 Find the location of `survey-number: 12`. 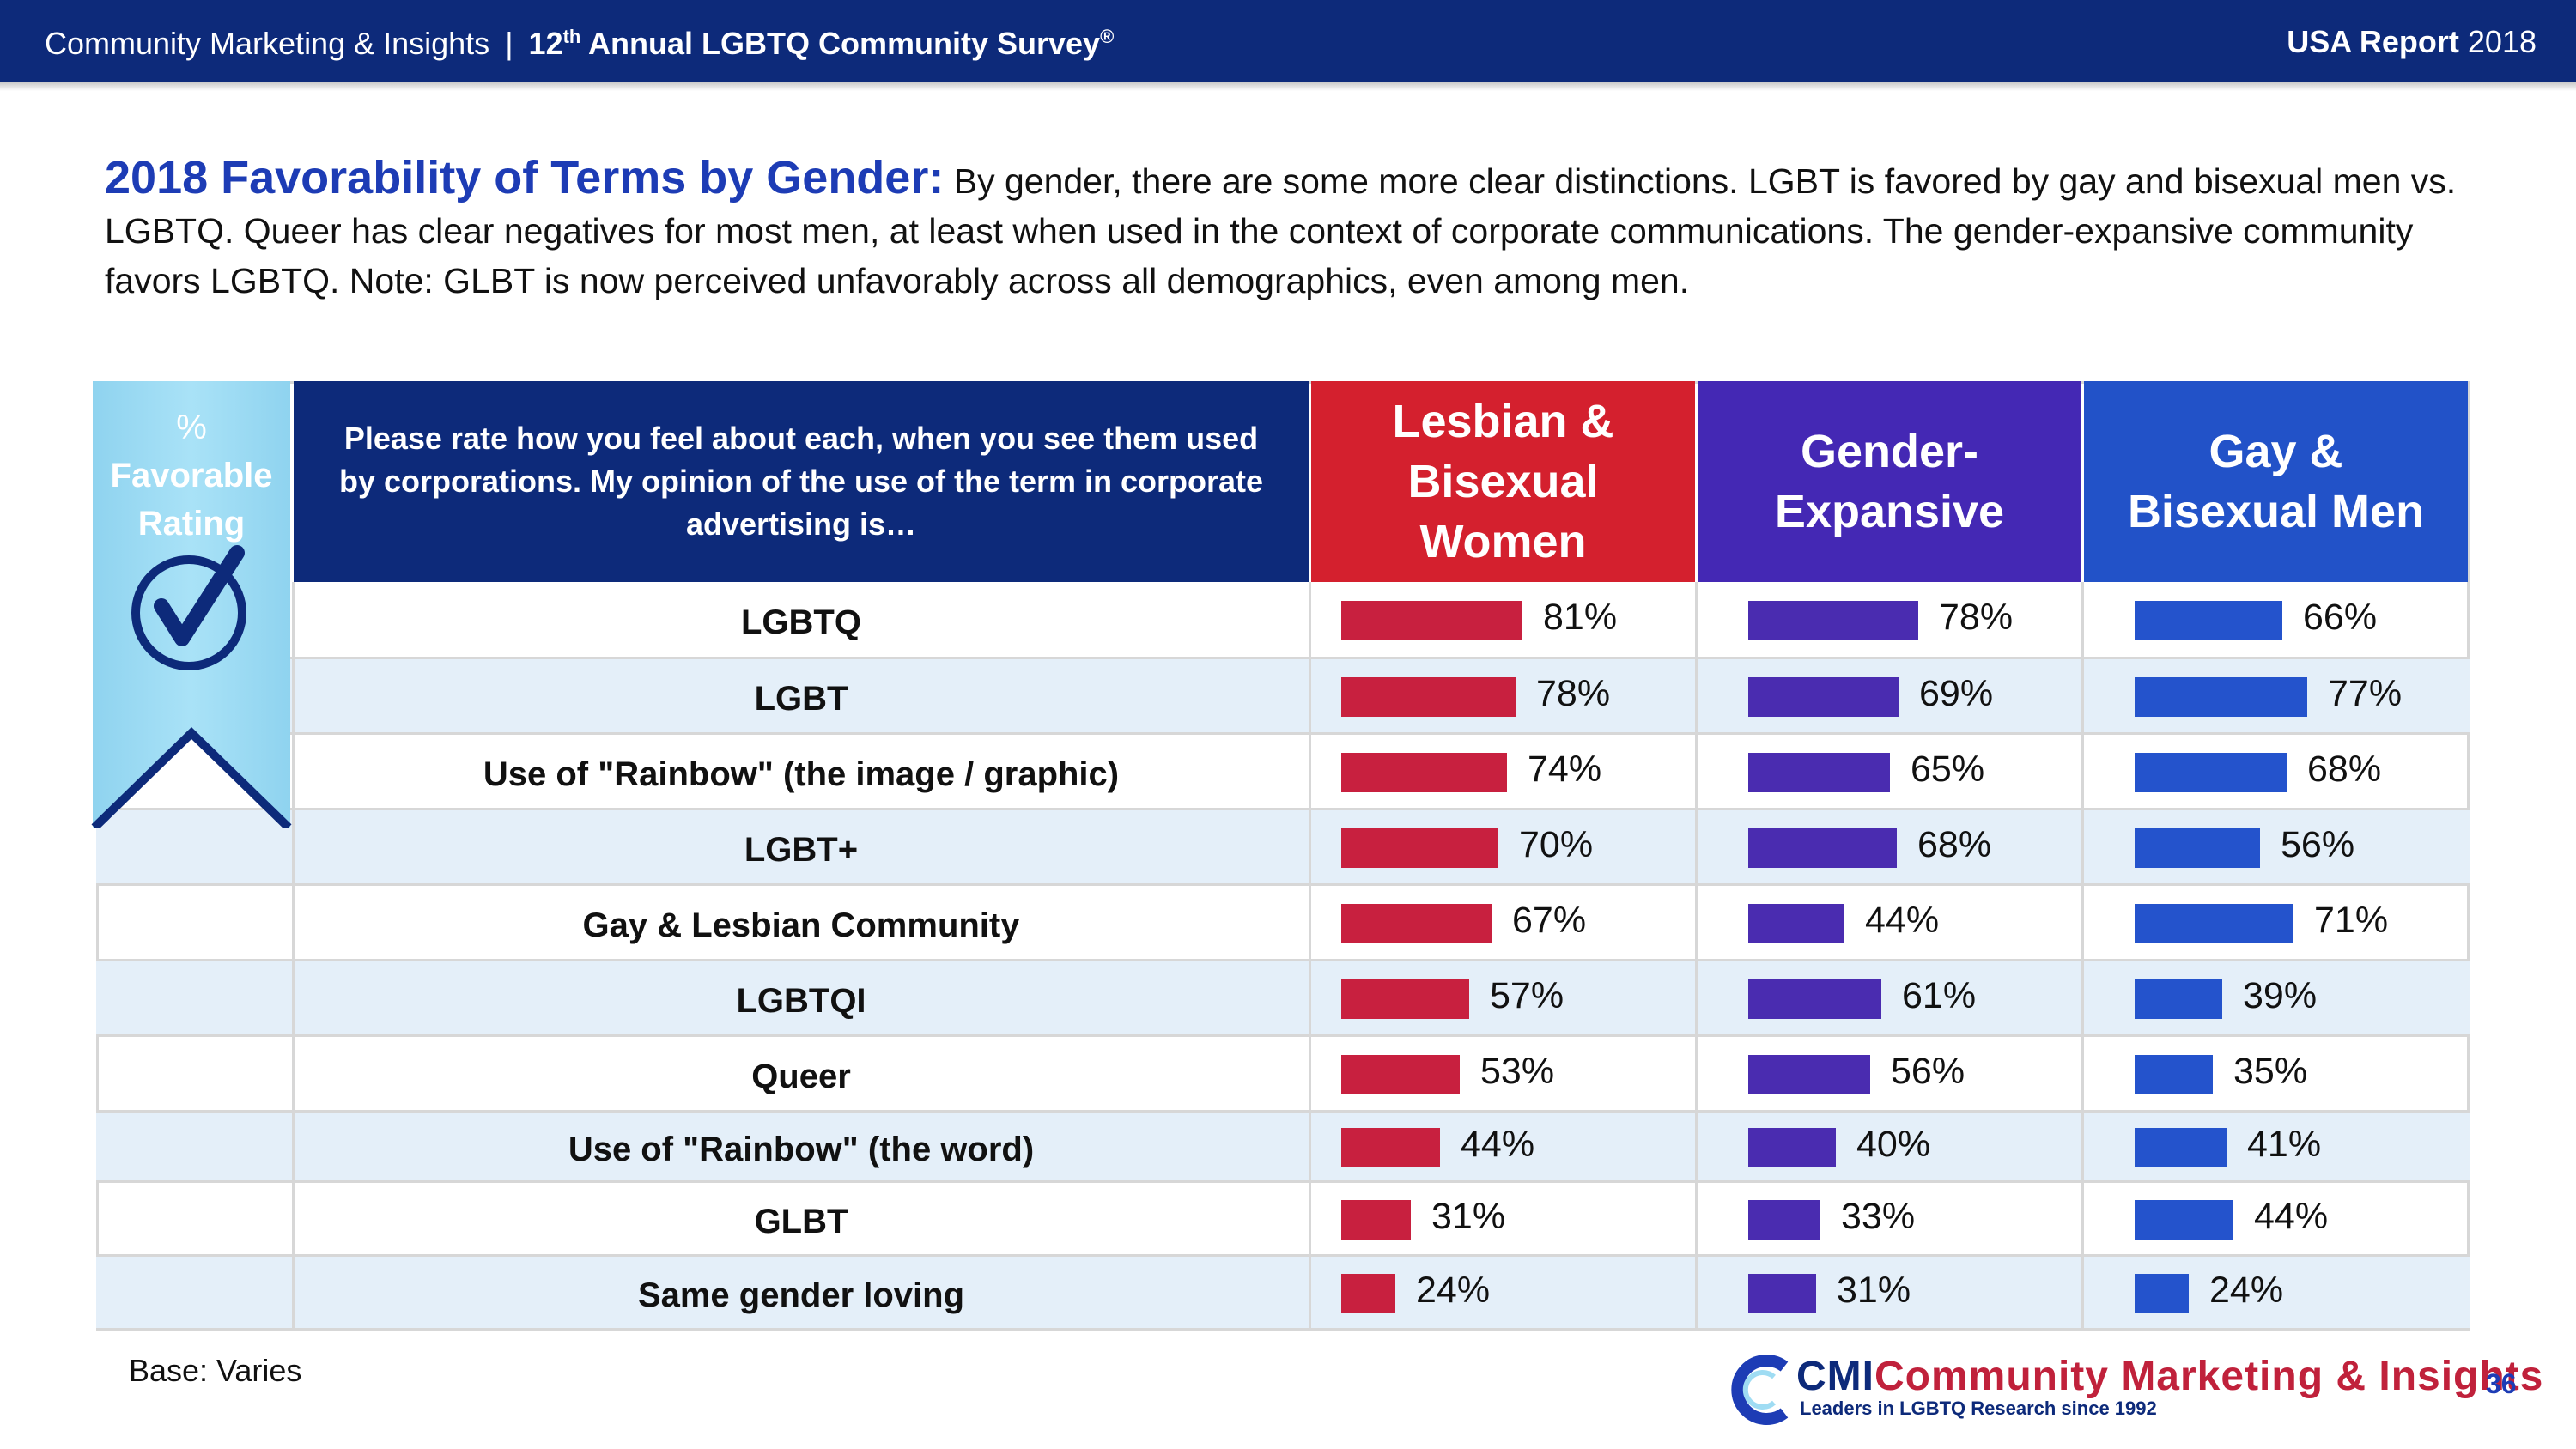

survey-number: 12 is located at coordinates (545, 43).